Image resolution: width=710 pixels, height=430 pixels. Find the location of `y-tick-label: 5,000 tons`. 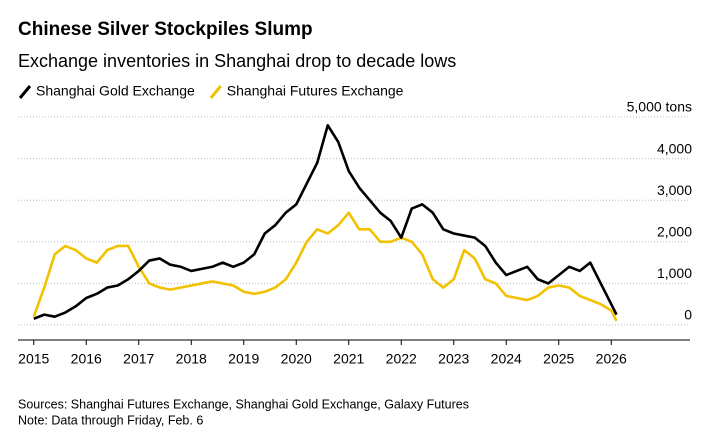

y-tick-label: 5,000 tons is located at coordinates (659, 107).